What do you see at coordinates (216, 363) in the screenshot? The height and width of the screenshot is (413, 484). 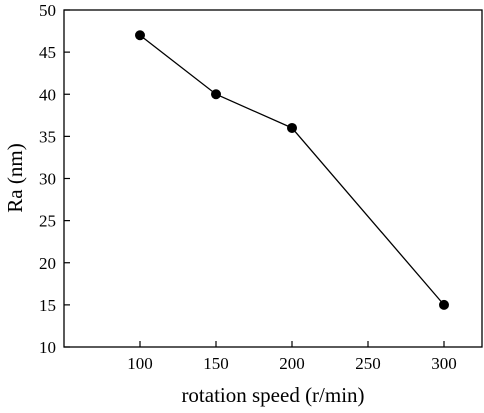 I see `x-tick-label: 150` at bounding box center [216, 363].